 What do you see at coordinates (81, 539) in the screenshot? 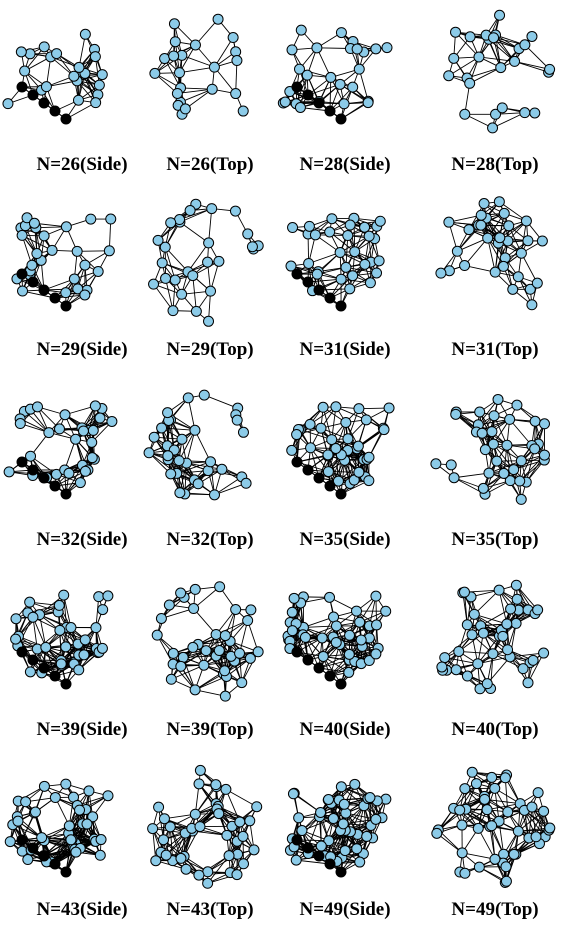
I see `panel-label: N=32(Side)` at bounding box center [81, 539].